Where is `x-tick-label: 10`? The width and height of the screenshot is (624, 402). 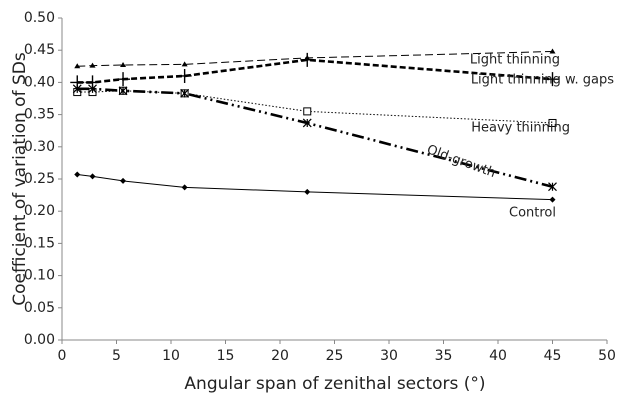
x-tick-label: 10 is located at coordinates (171, 356).